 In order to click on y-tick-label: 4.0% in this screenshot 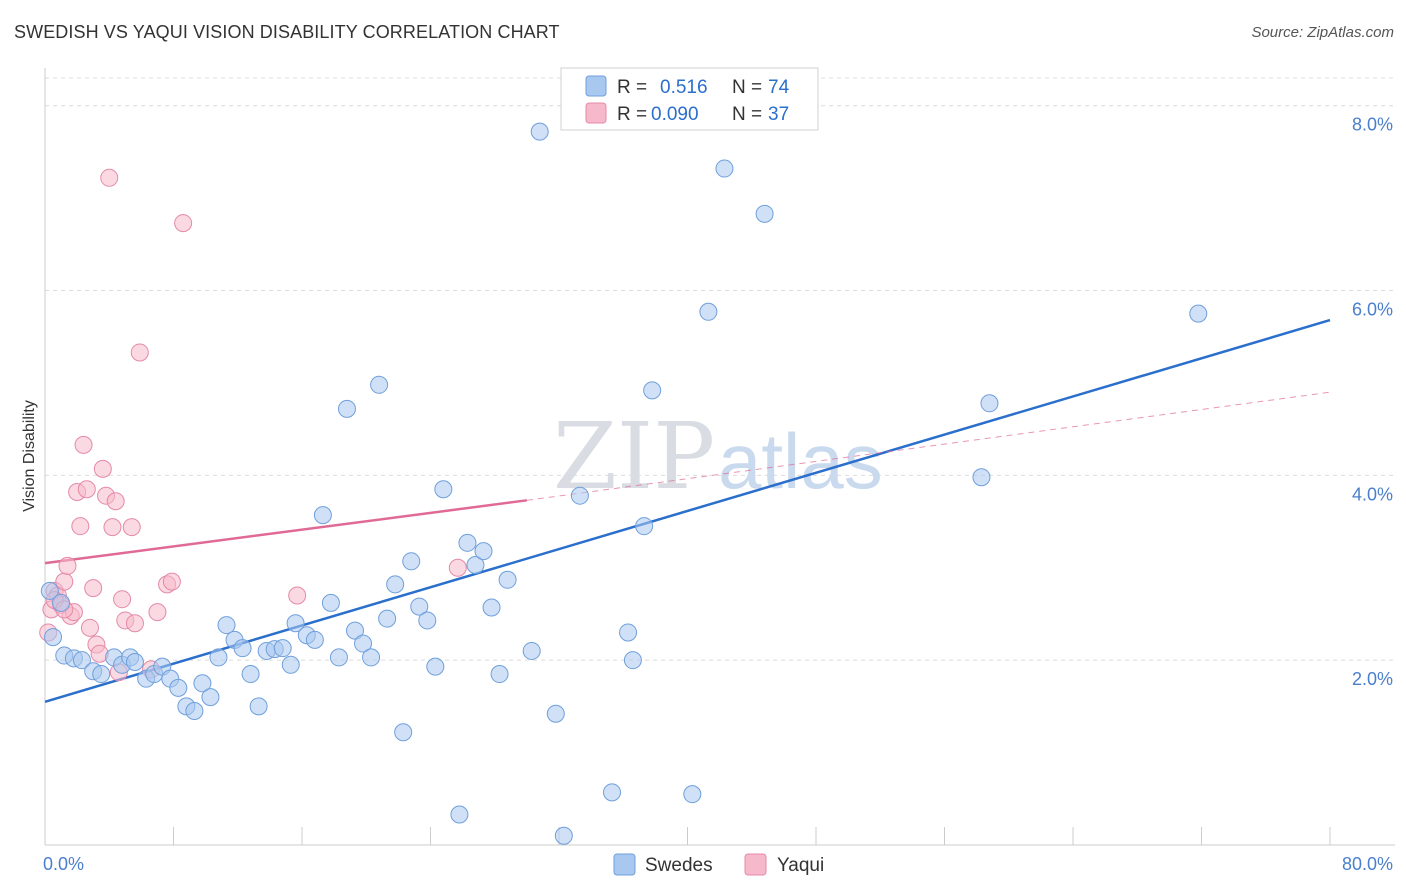, I will do `click(1372, 494)`.